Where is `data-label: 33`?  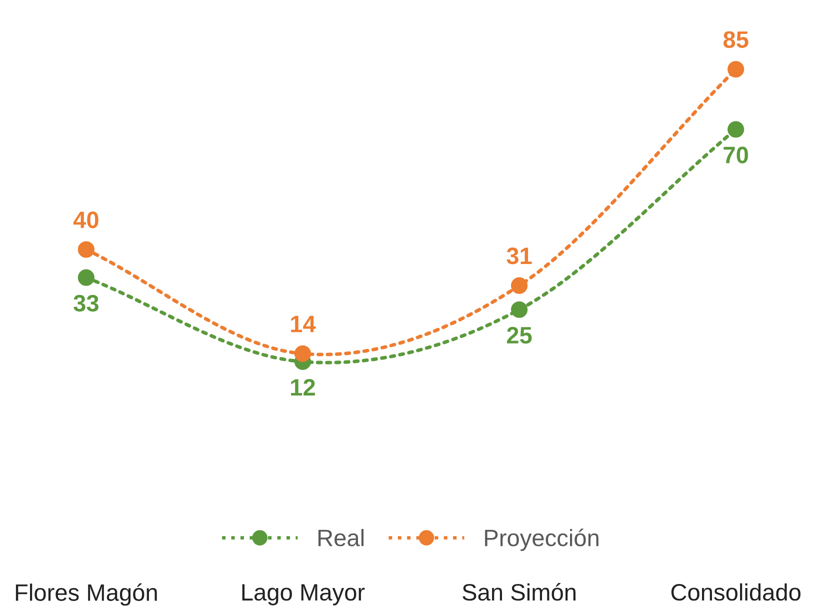 data-label: 33 is located at coordinates (86, 303).